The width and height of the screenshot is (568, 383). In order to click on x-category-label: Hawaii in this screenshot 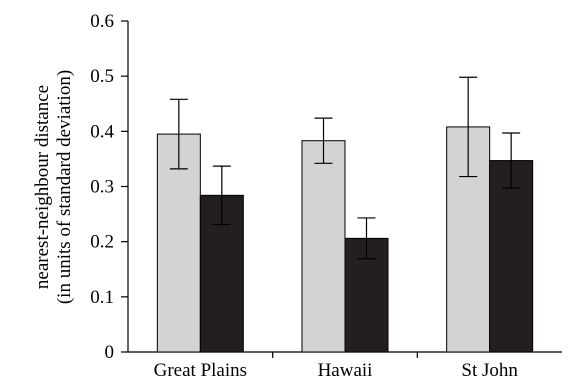, I will do `click(345, 370)`.